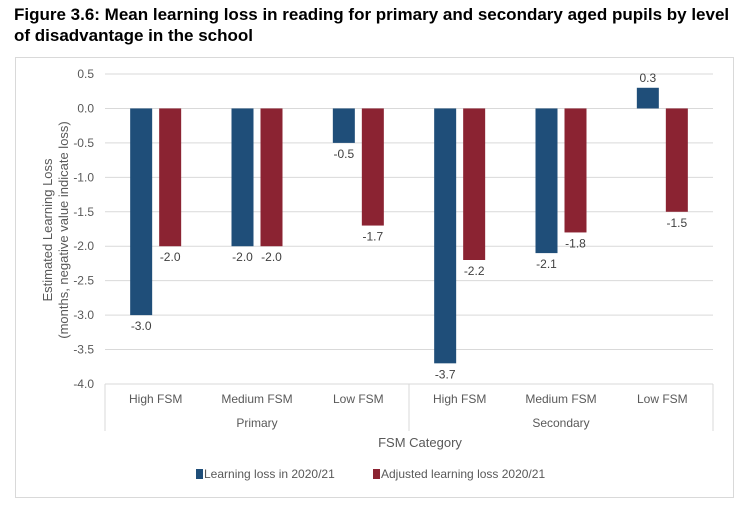 The image size is (747, 506). What do you see at coordinates (372, 237) in the screenshot?
I see `data-label: -1.7` at bounding box center [372, 237].